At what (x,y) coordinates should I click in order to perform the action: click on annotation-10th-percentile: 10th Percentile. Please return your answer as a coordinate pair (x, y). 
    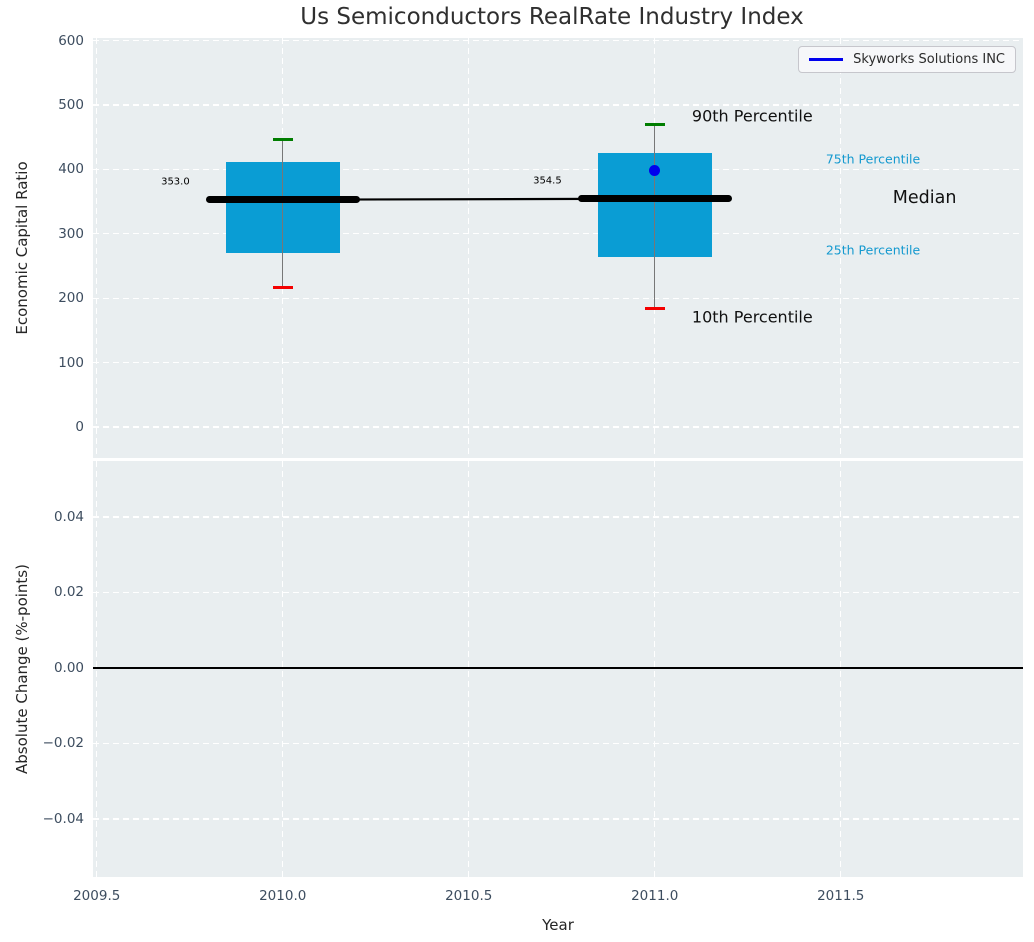
    Looking at the image, I should click on (752, 317).